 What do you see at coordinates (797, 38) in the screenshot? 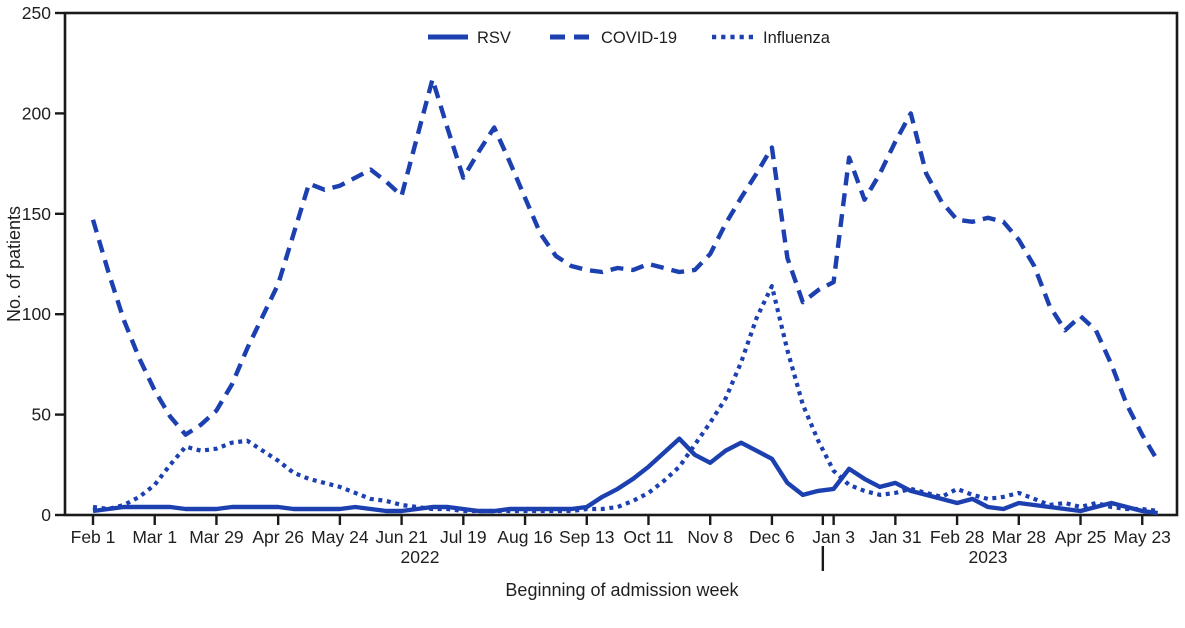
I see `legend-label-influenza: Influenza` at bounding box center [797, 38].